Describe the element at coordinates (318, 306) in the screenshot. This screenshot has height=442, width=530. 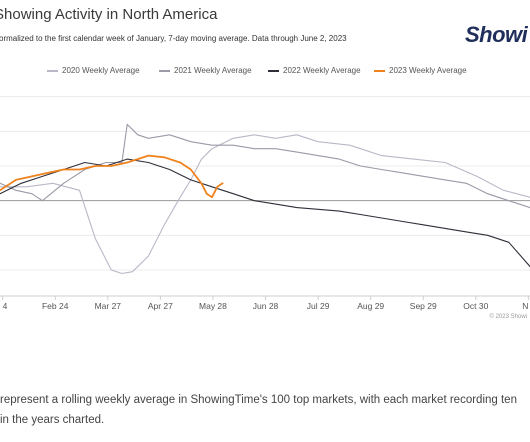
I see `x-tick-label: Jul 29` at that location.